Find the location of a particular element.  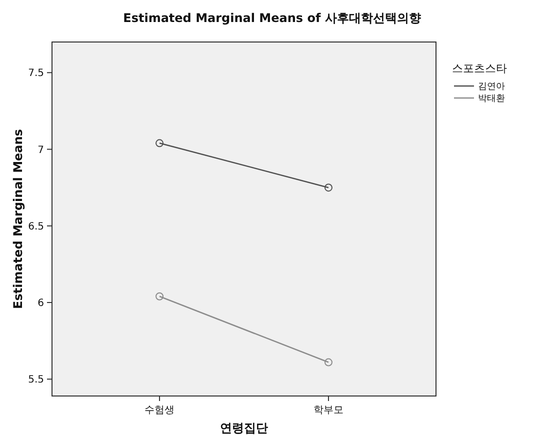

y-tick-label: 7.5 is located at coordinates (36, 74).